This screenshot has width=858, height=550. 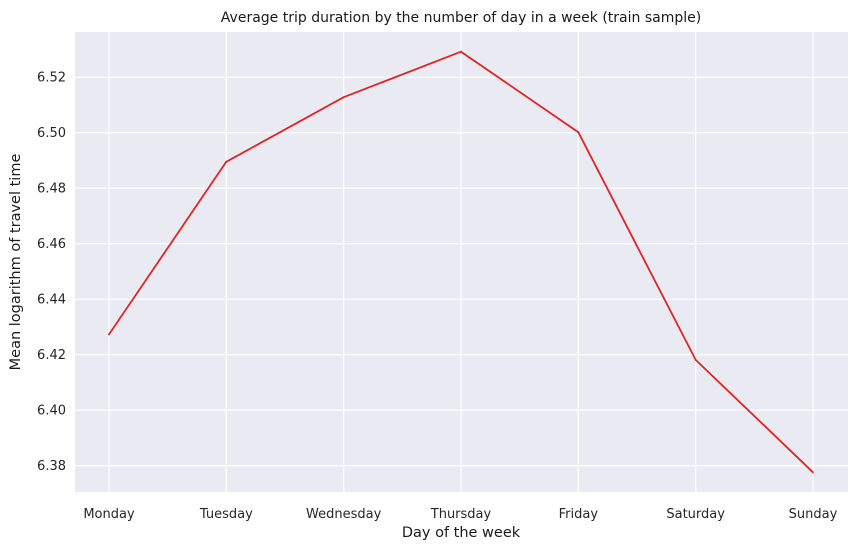 I want to click on x-tick-label: Saturday, so click(x=695, y=514).